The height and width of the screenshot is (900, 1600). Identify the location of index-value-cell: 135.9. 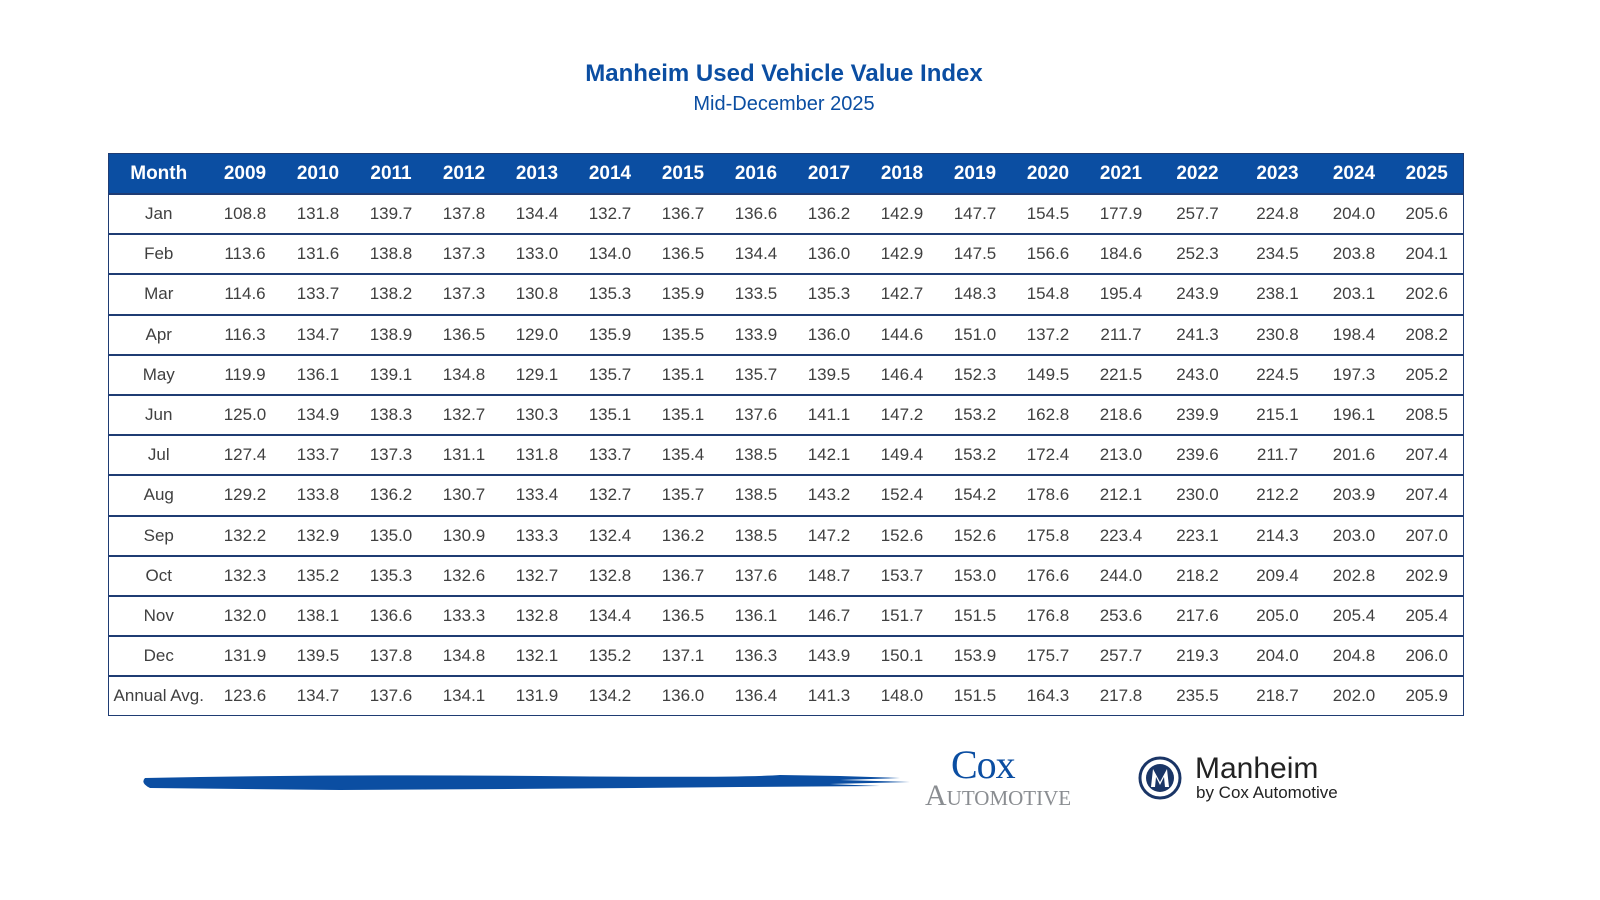
(610, 334).